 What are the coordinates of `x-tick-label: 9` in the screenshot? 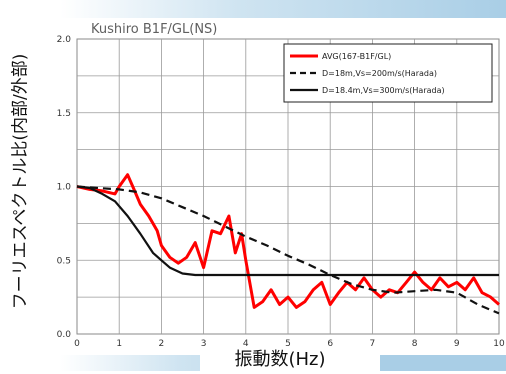 It's located at (457, 343).